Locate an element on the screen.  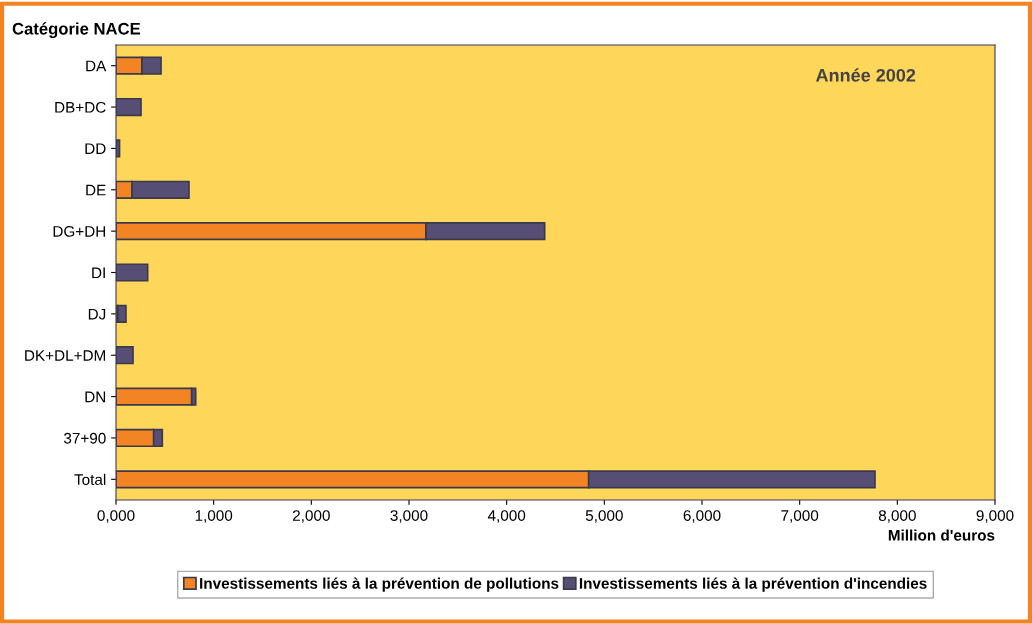
x-tick-label: 5,000 is located at coordinates (604, 516).